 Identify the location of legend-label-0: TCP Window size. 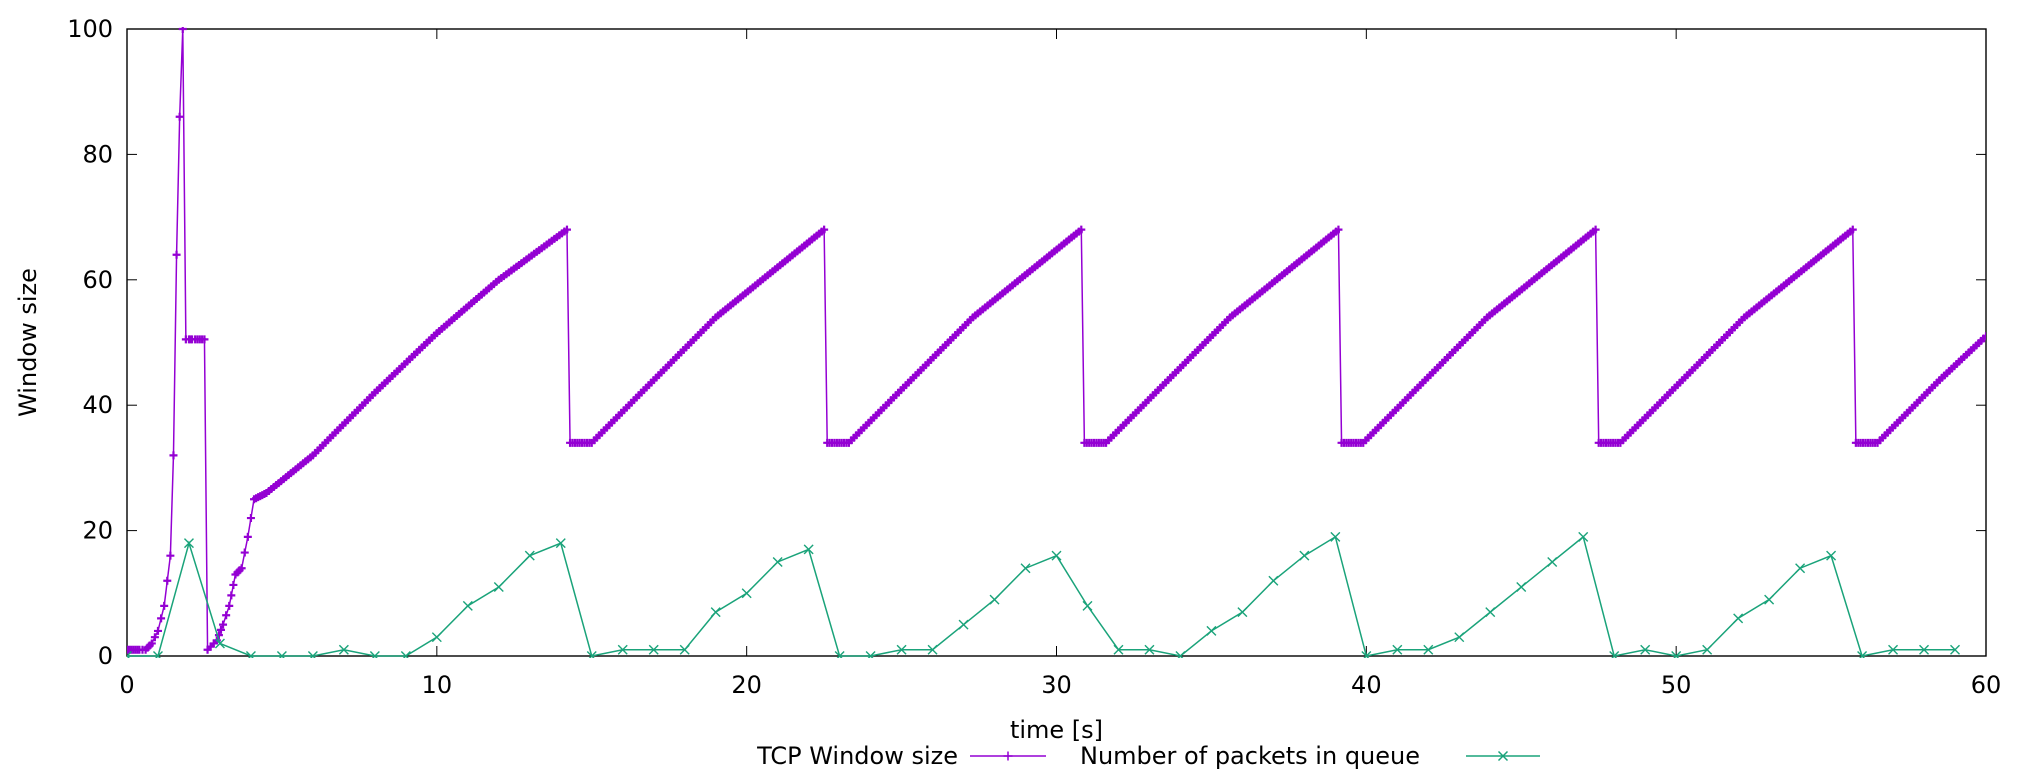
(857, 756).